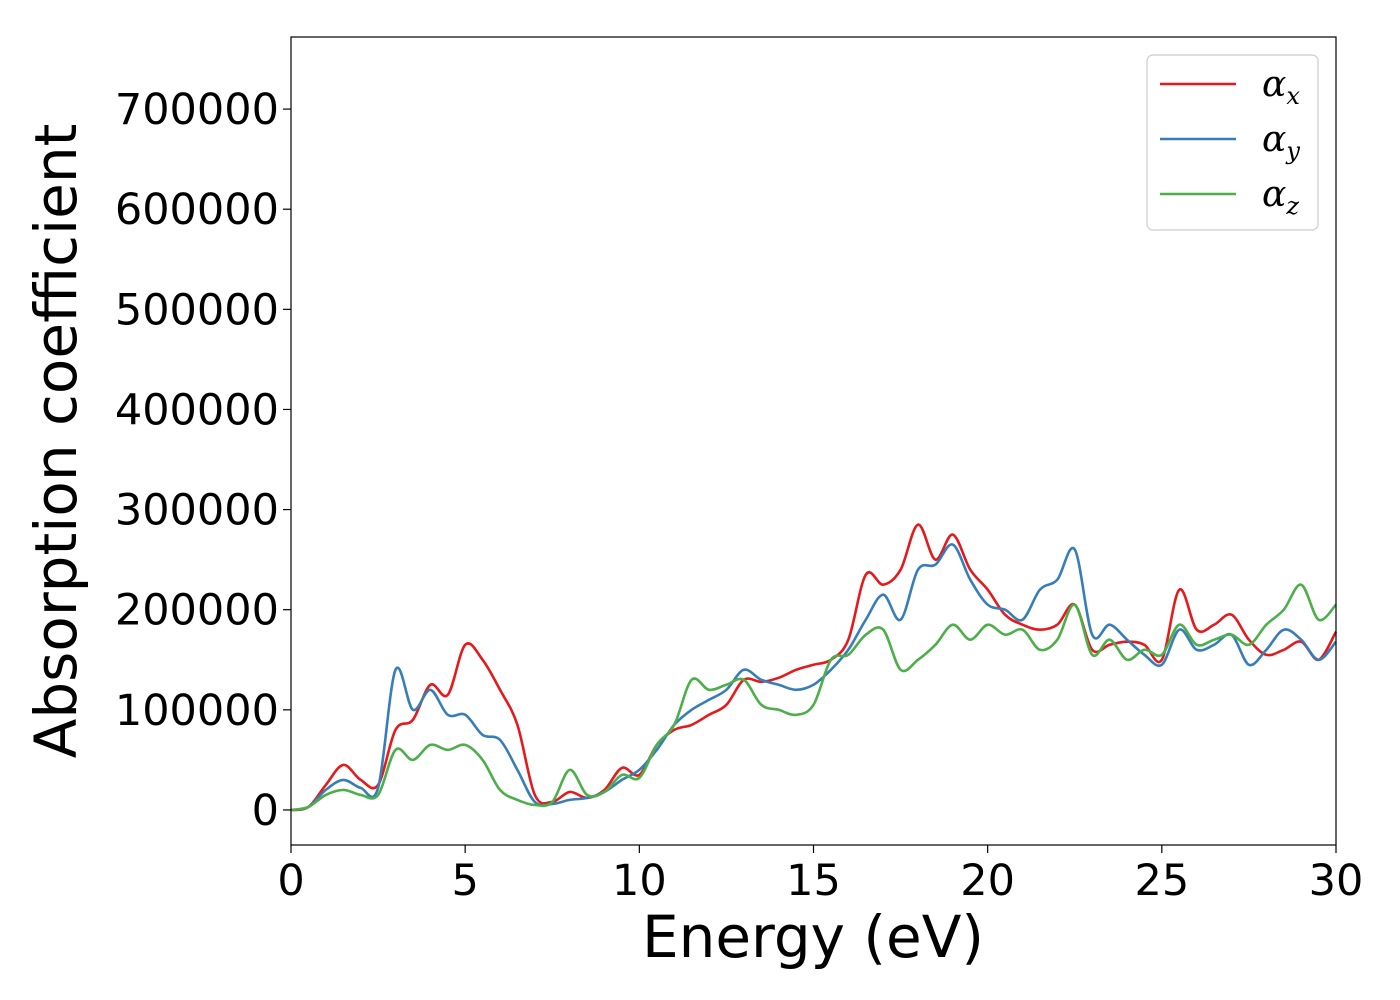  Describe the element at coordinates (639, 881) in the screenshot. I see `x-tick-label: 10` at that location.